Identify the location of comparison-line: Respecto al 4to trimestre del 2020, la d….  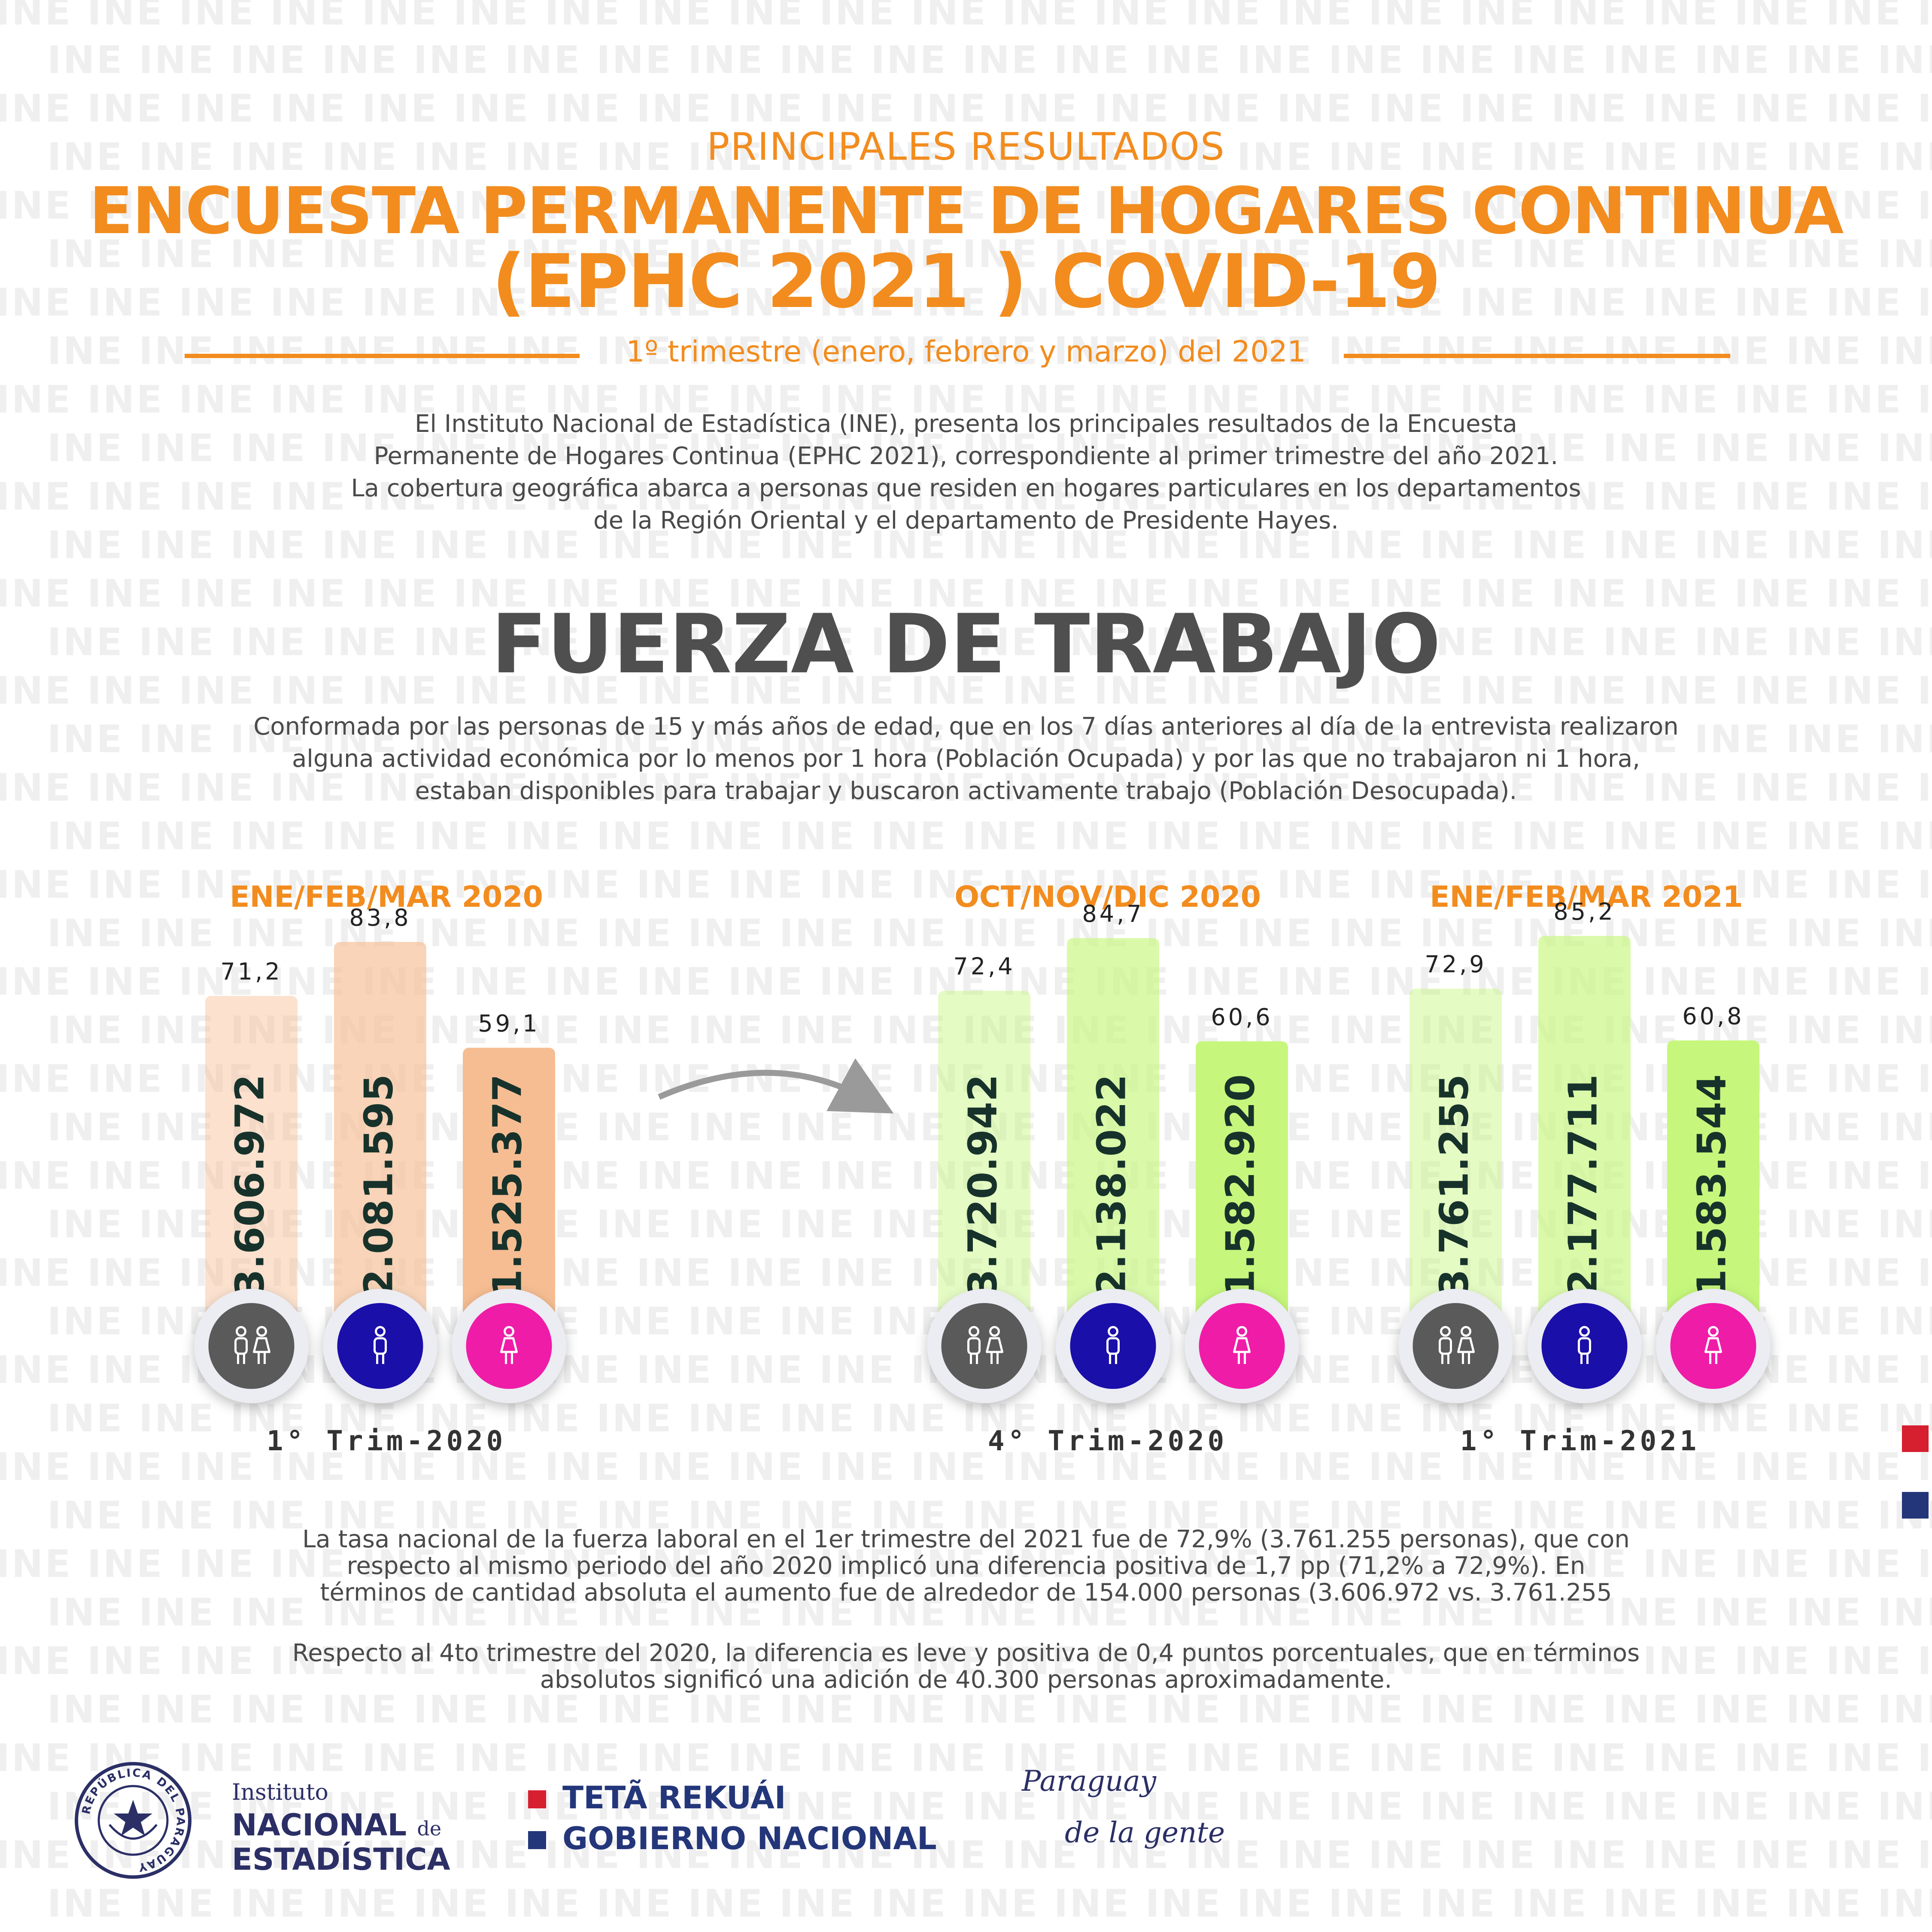
(966, 1653).